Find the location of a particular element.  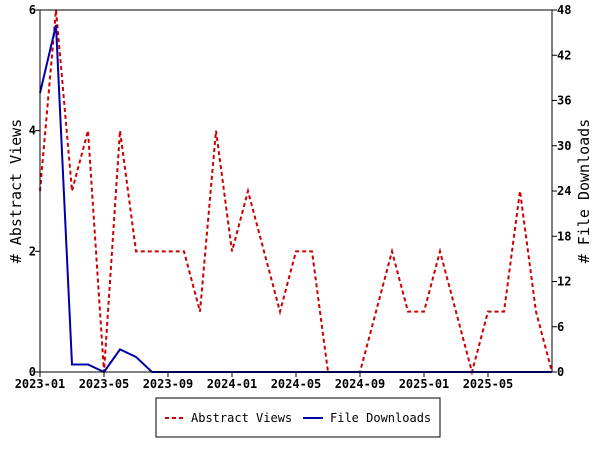

y-left-tick-label-4: 4 is located at coordinates (32, 131).